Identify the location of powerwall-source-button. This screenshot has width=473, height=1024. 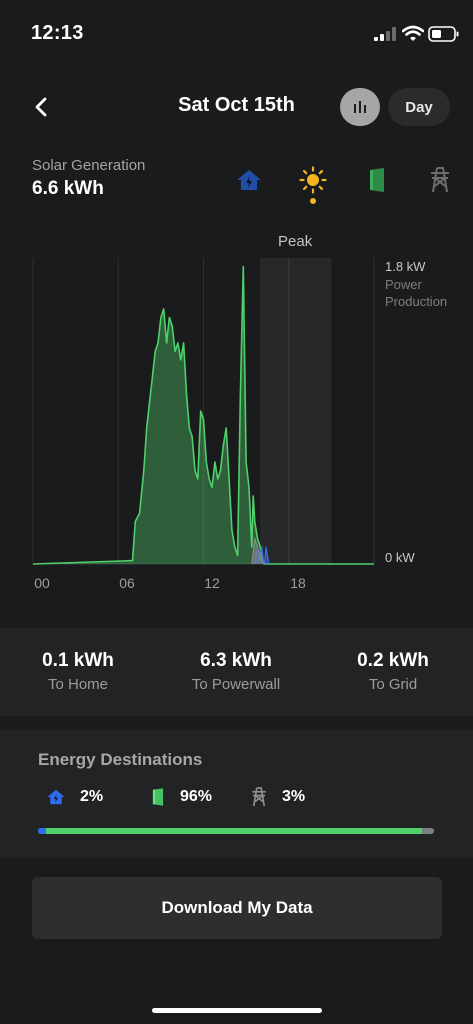
(377, 180).